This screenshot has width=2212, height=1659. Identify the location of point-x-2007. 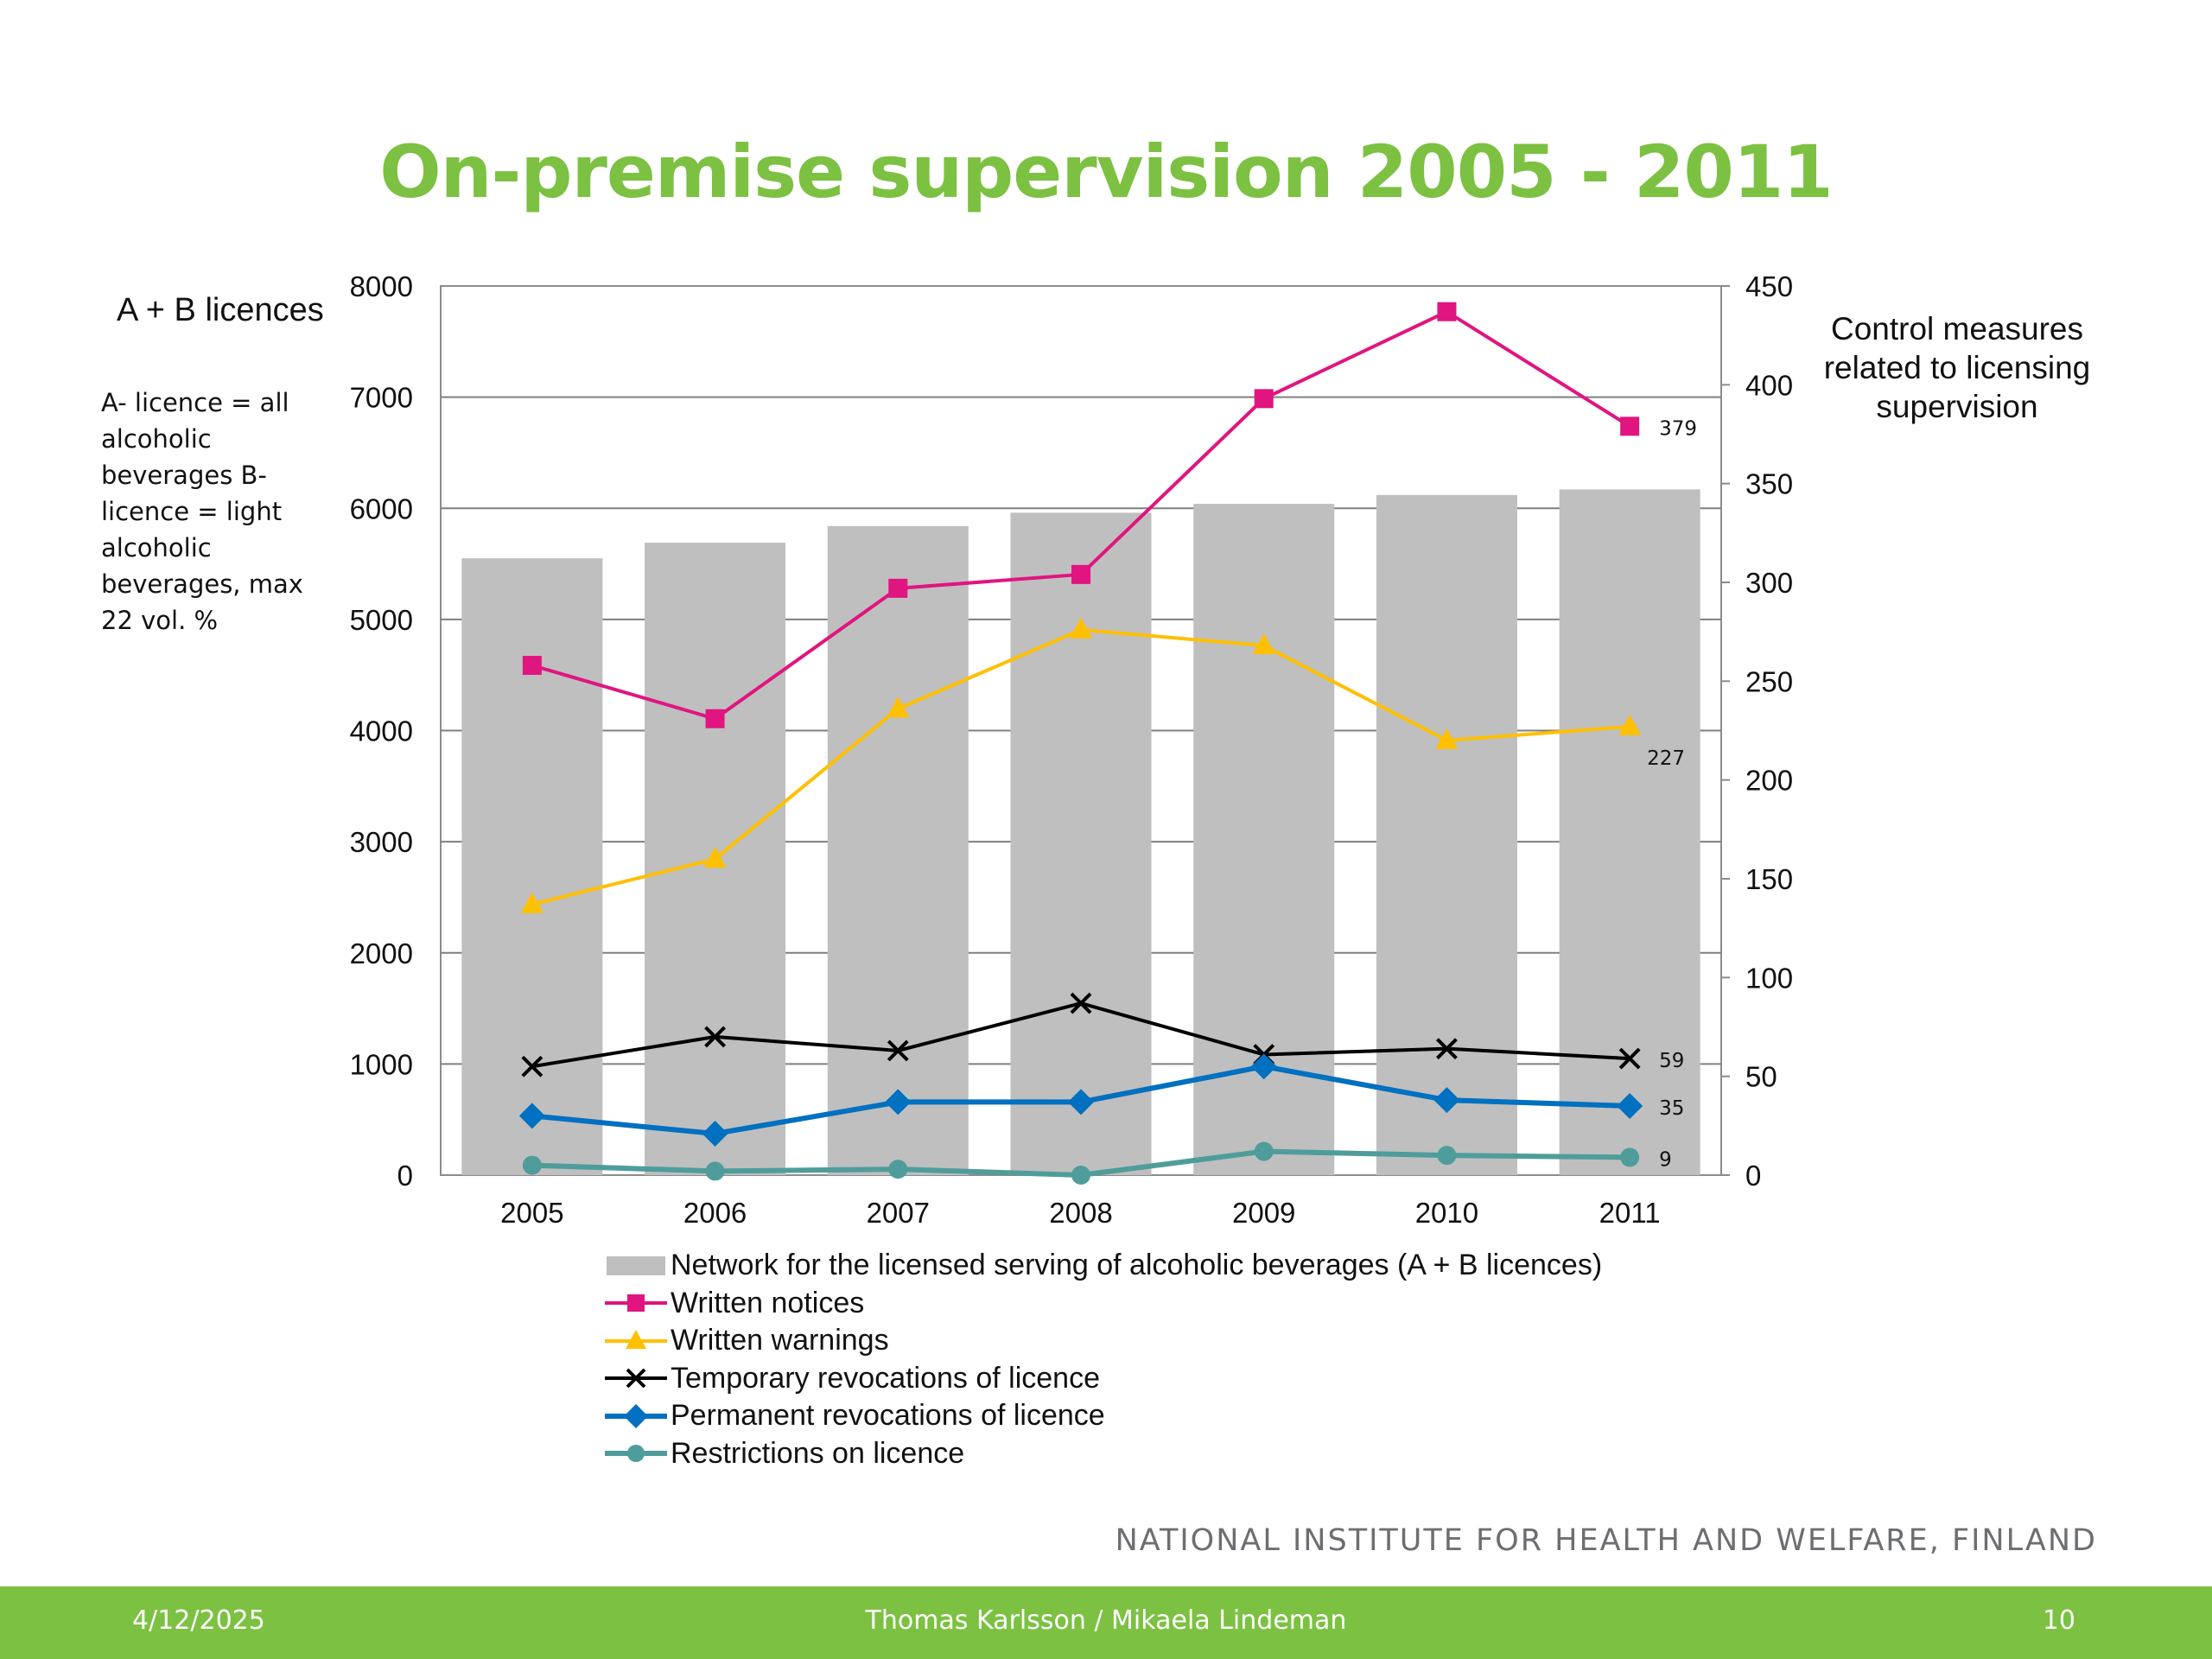
(898, 1050).